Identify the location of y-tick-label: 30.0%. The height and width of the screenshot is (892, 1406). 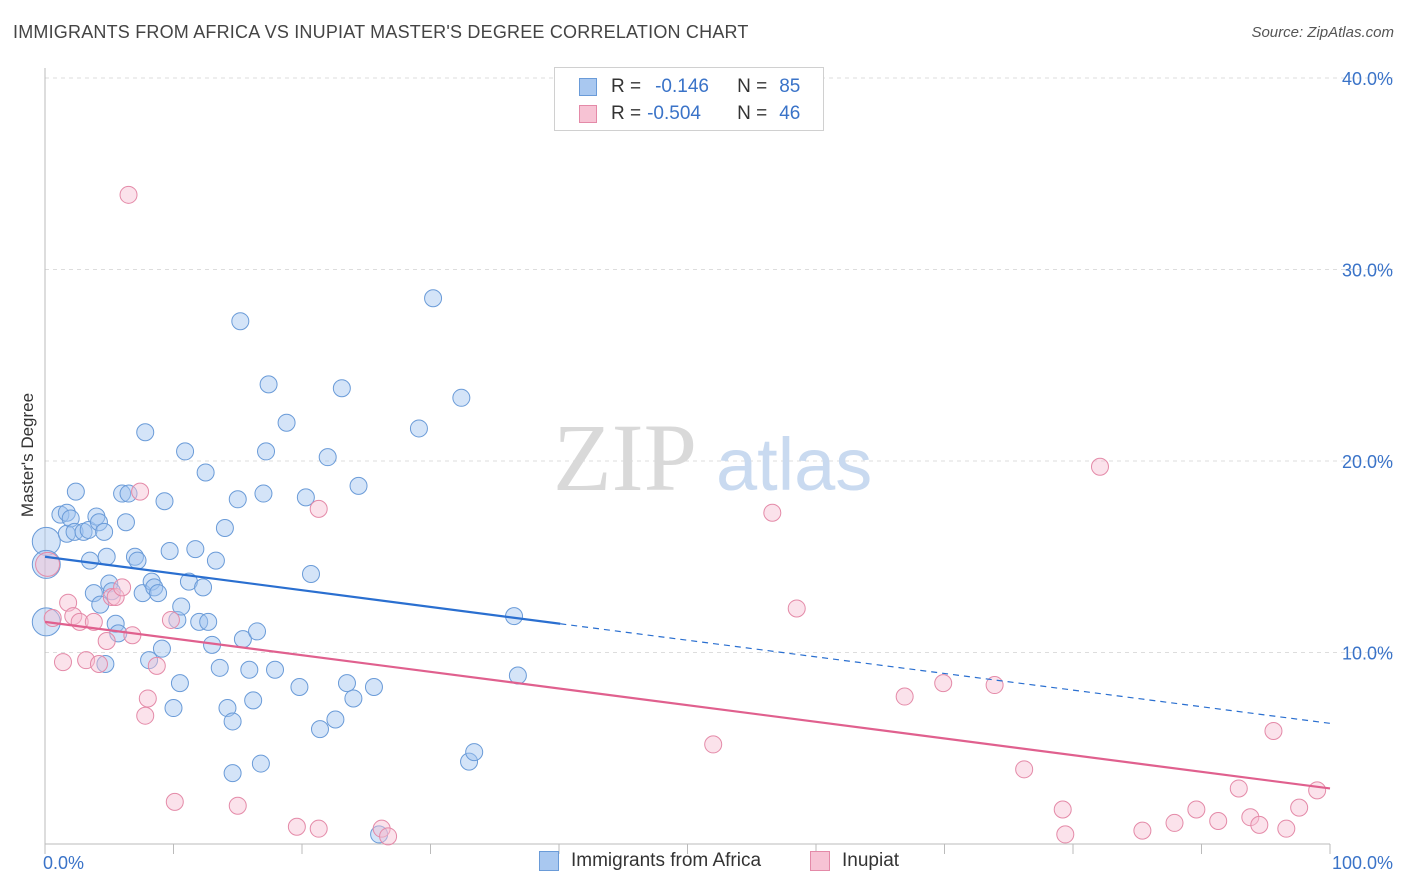
(1367, 271).